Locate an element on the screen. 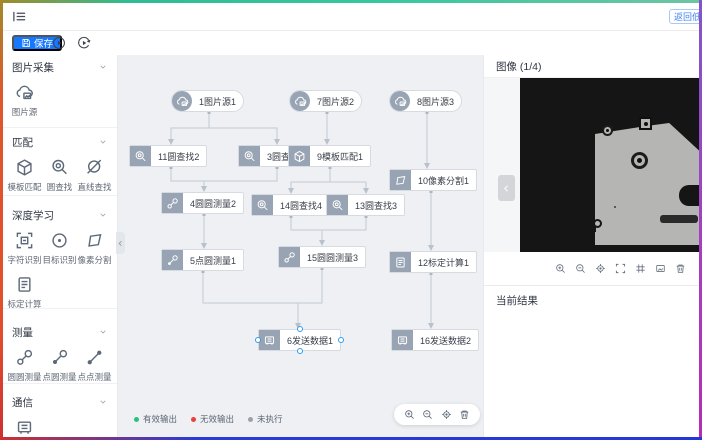 This screenshot has height=440, width=702. step-play-icon is located at coordinates (84, 43).